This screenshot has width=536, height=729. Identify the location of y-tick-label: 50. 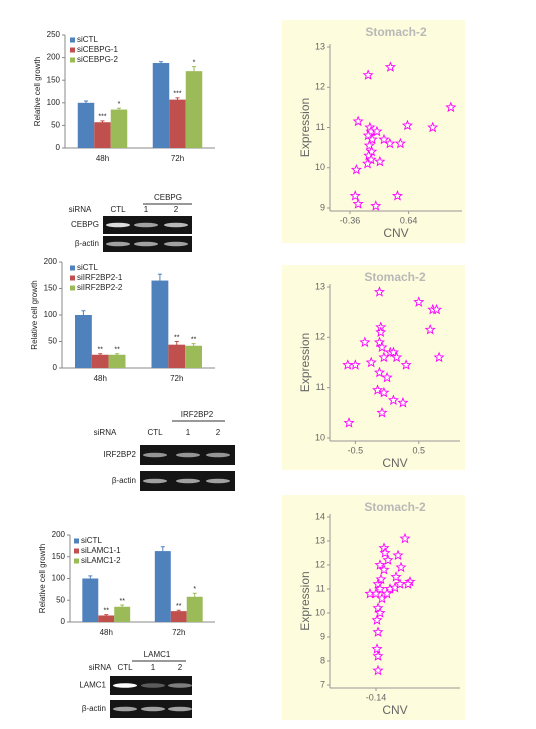
(52, 341).